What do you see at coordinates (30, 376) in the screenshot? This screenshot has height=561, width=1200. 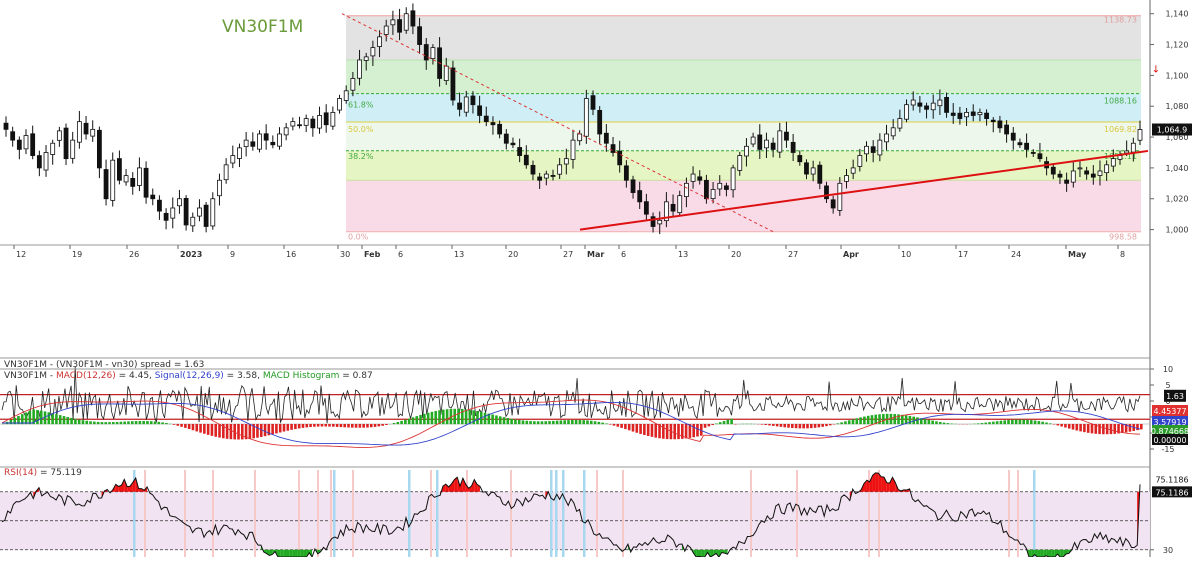 I see `macd-legend-part: VN30F1M -` at bounding box center [30, 376].